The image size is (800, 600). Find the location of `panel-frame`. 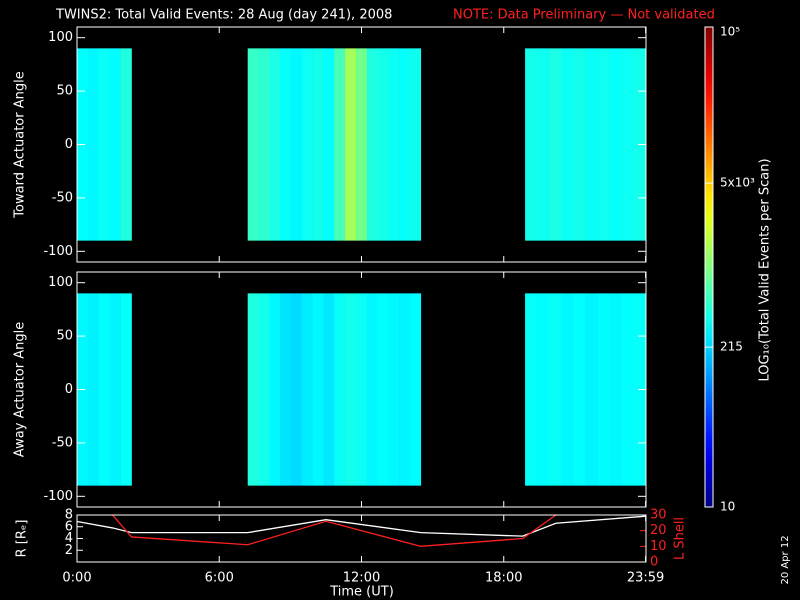

panel-frame is located at coordinates (361, 538).